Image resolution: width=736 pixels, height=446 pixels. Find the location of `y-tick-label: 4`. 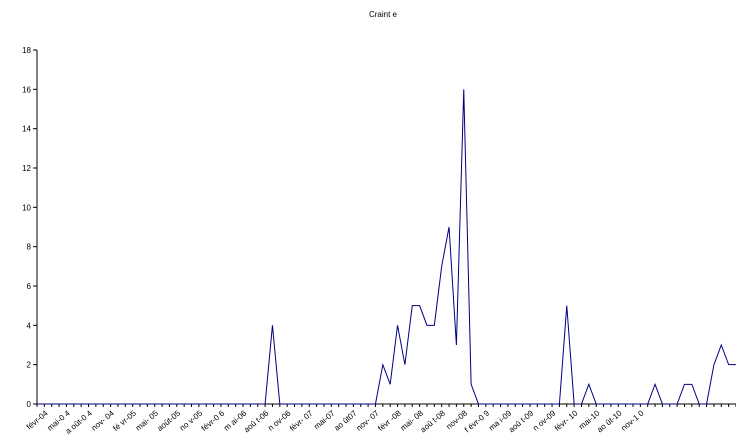

y-tick-label: 4 is located at coordinates (29, 325).